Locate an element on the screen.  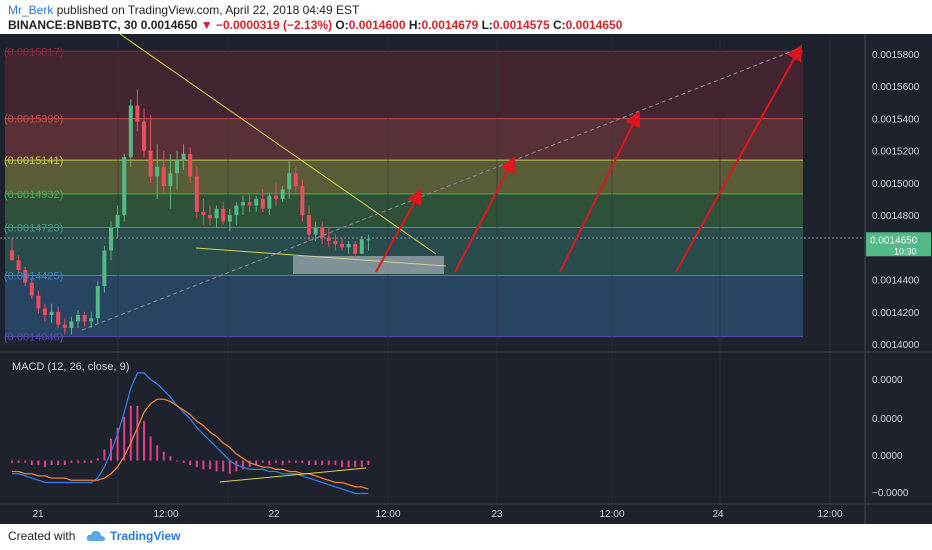
symbol-label: BINANCE:BNBBTC, 30 is located at coordinates (73, 25).